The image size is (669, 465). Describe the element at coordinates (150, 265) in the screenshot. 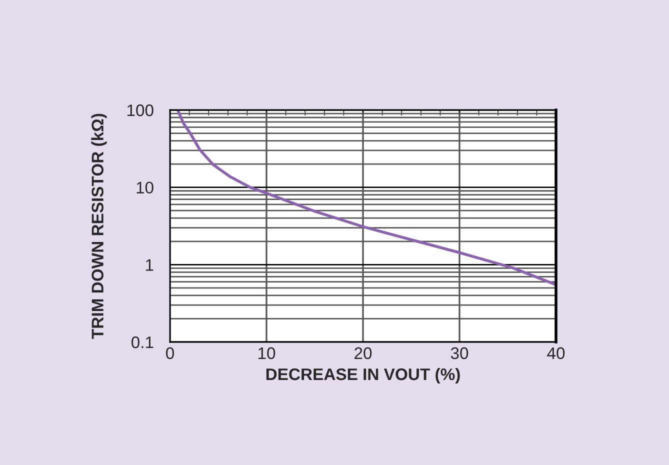

I see `y-tick-label: 1` at that location.